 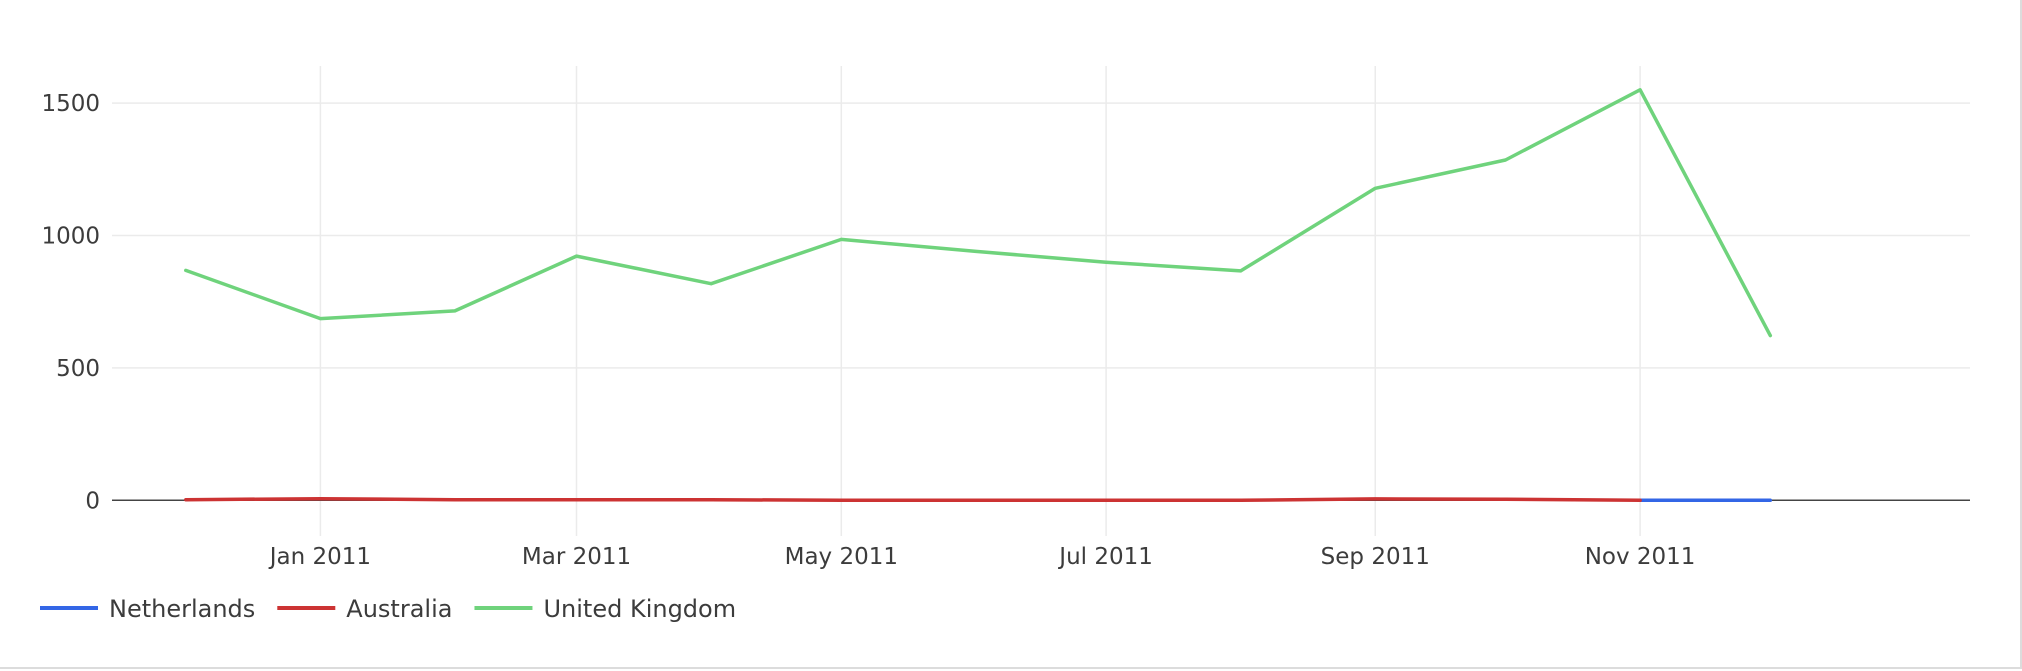 What do you see at coordinates (639, 609) in the screenshot?
I see `legend-label: United Kingdom` at bounding box center [639, 609].